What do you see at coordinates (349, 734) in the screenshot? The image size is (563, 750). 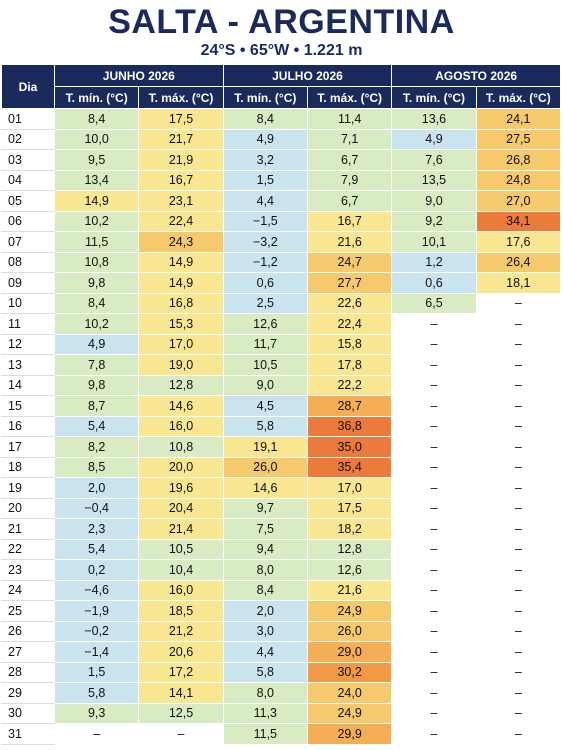 I see `temperature-cell: 29,9` at bounding box center [349, 734].